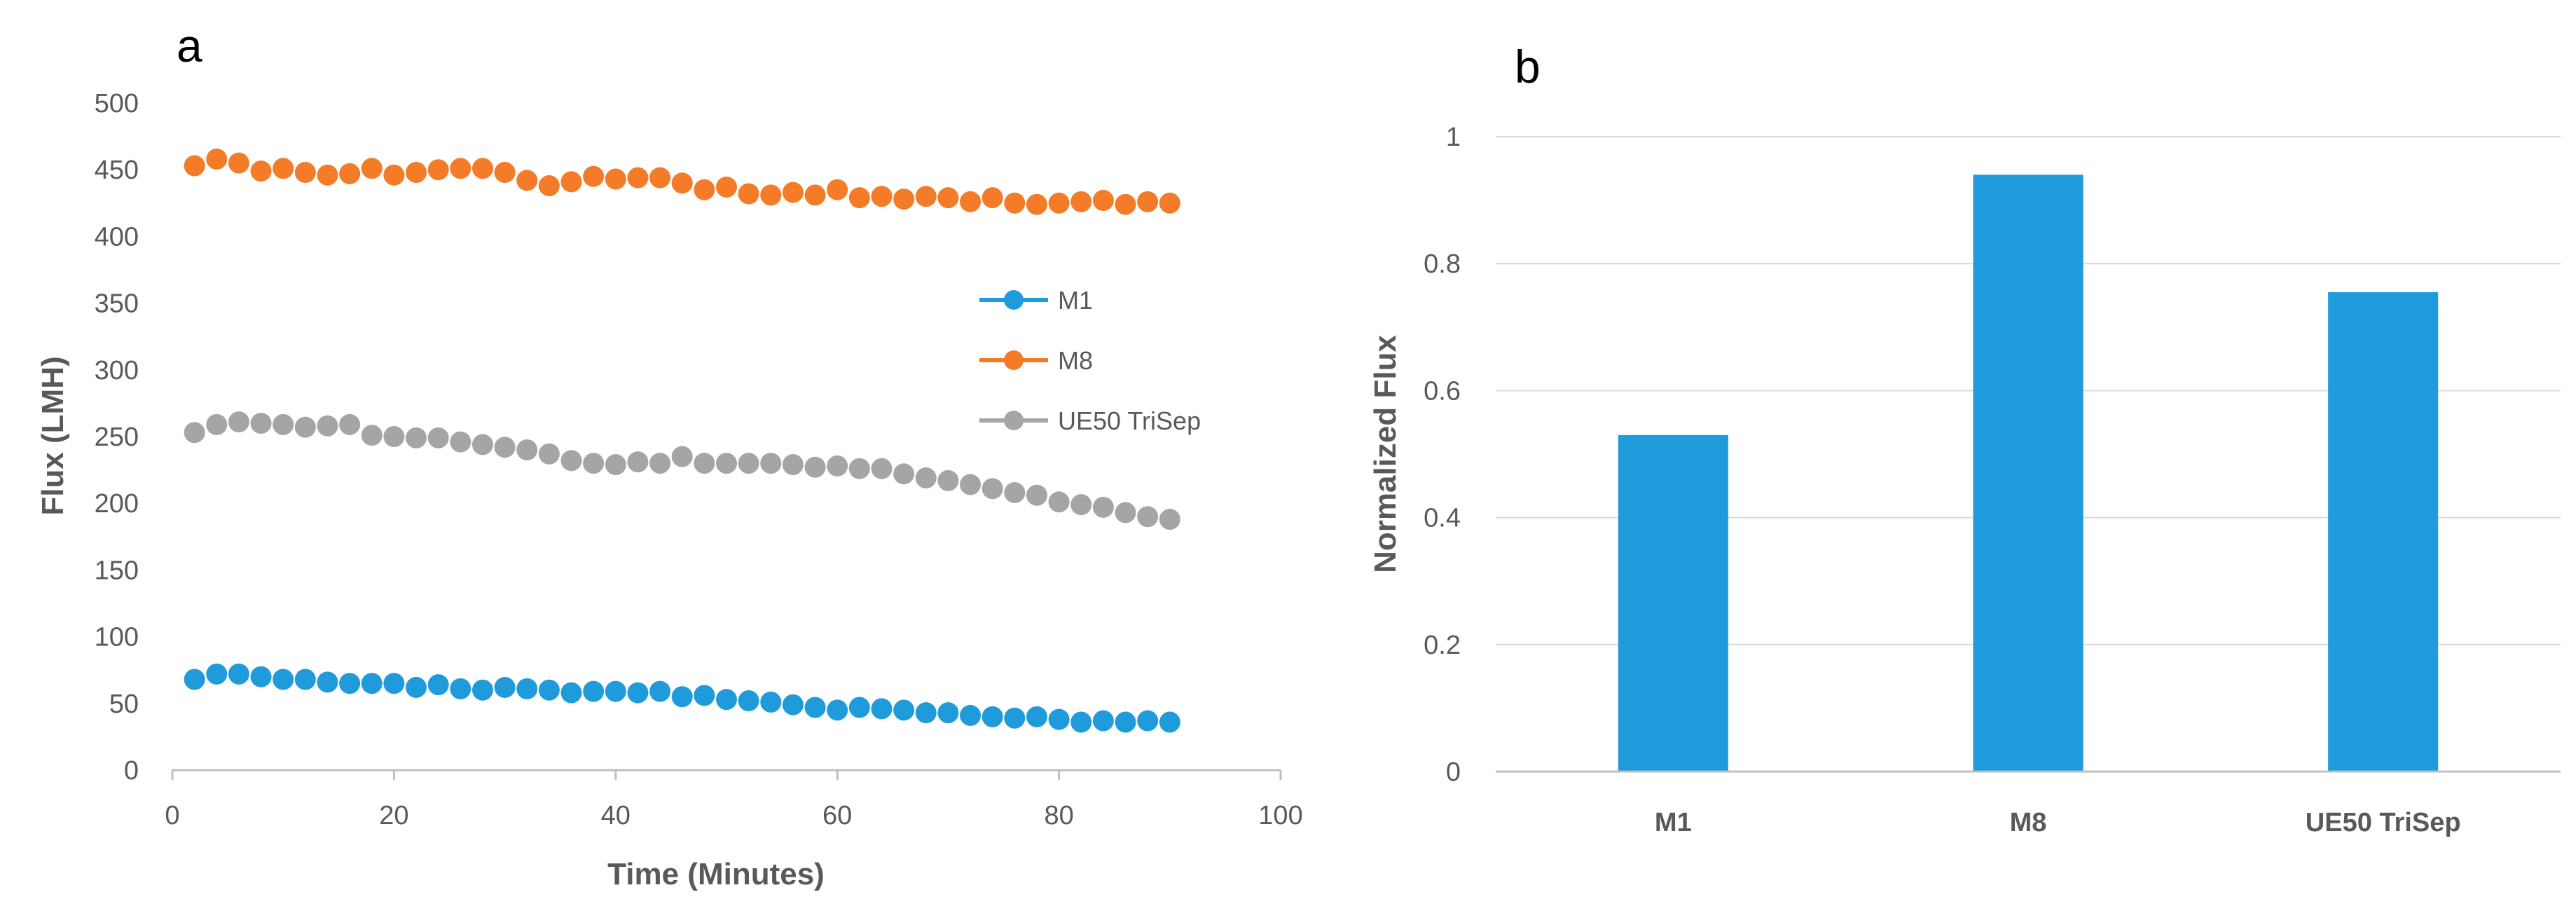 Image resolution: width=2576 pixels, height=918 pixels. I want to click on panel-a-y-tick-label: 350, so click(117, 304).